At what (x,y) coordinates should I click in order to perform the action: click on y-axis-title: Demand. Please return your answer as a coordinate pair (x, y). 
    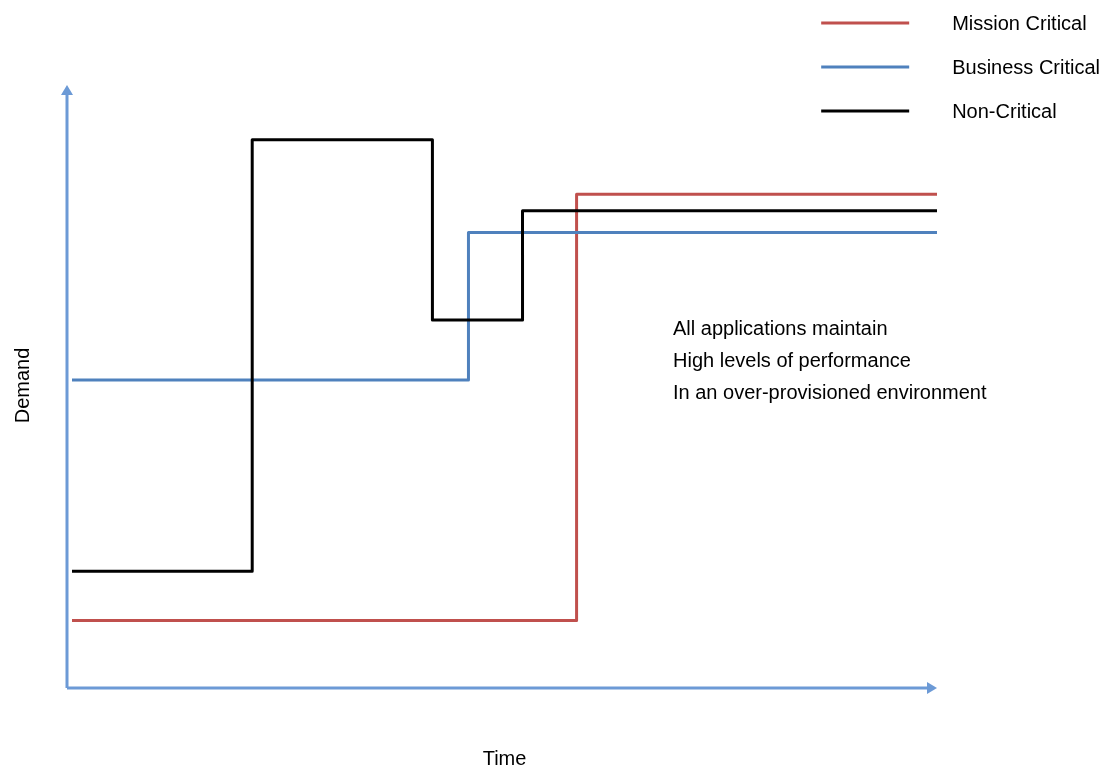
    Looking at the image, I should click on (22, 385).